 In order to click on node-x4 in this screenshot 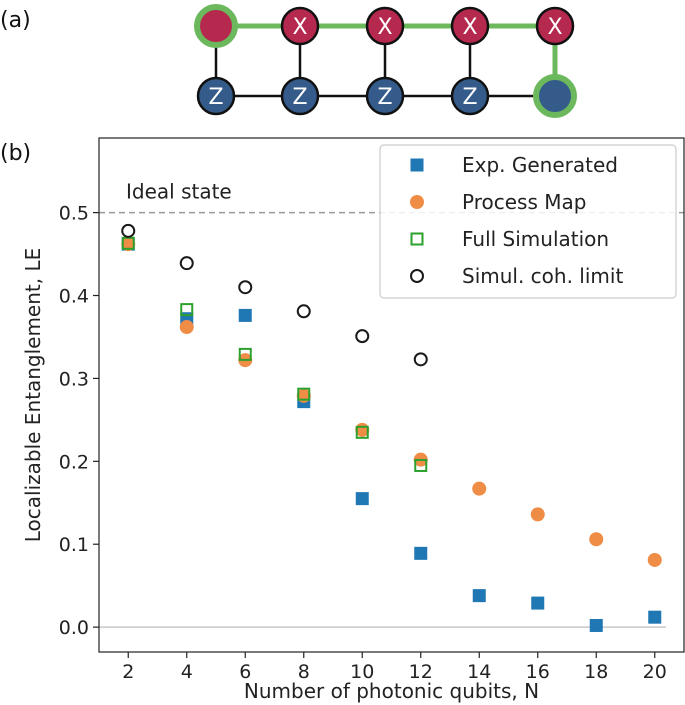, I will do `click(555, 26)`.